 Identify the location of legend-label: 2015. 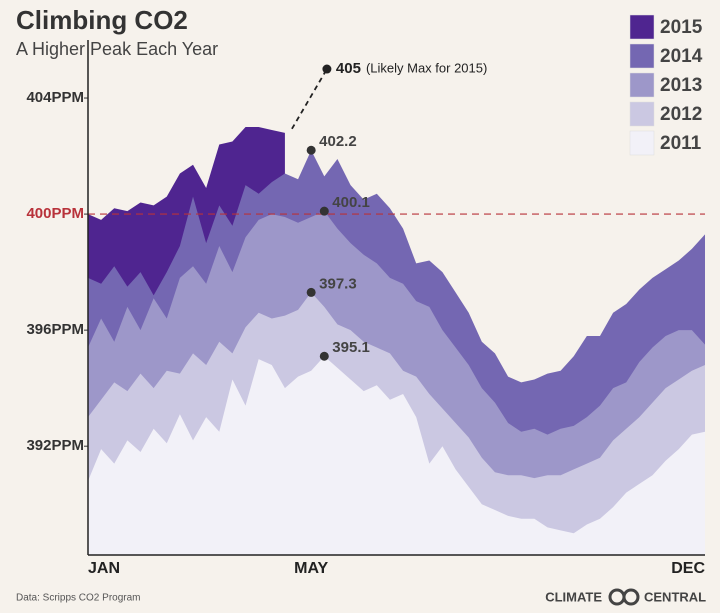
(681, 27).